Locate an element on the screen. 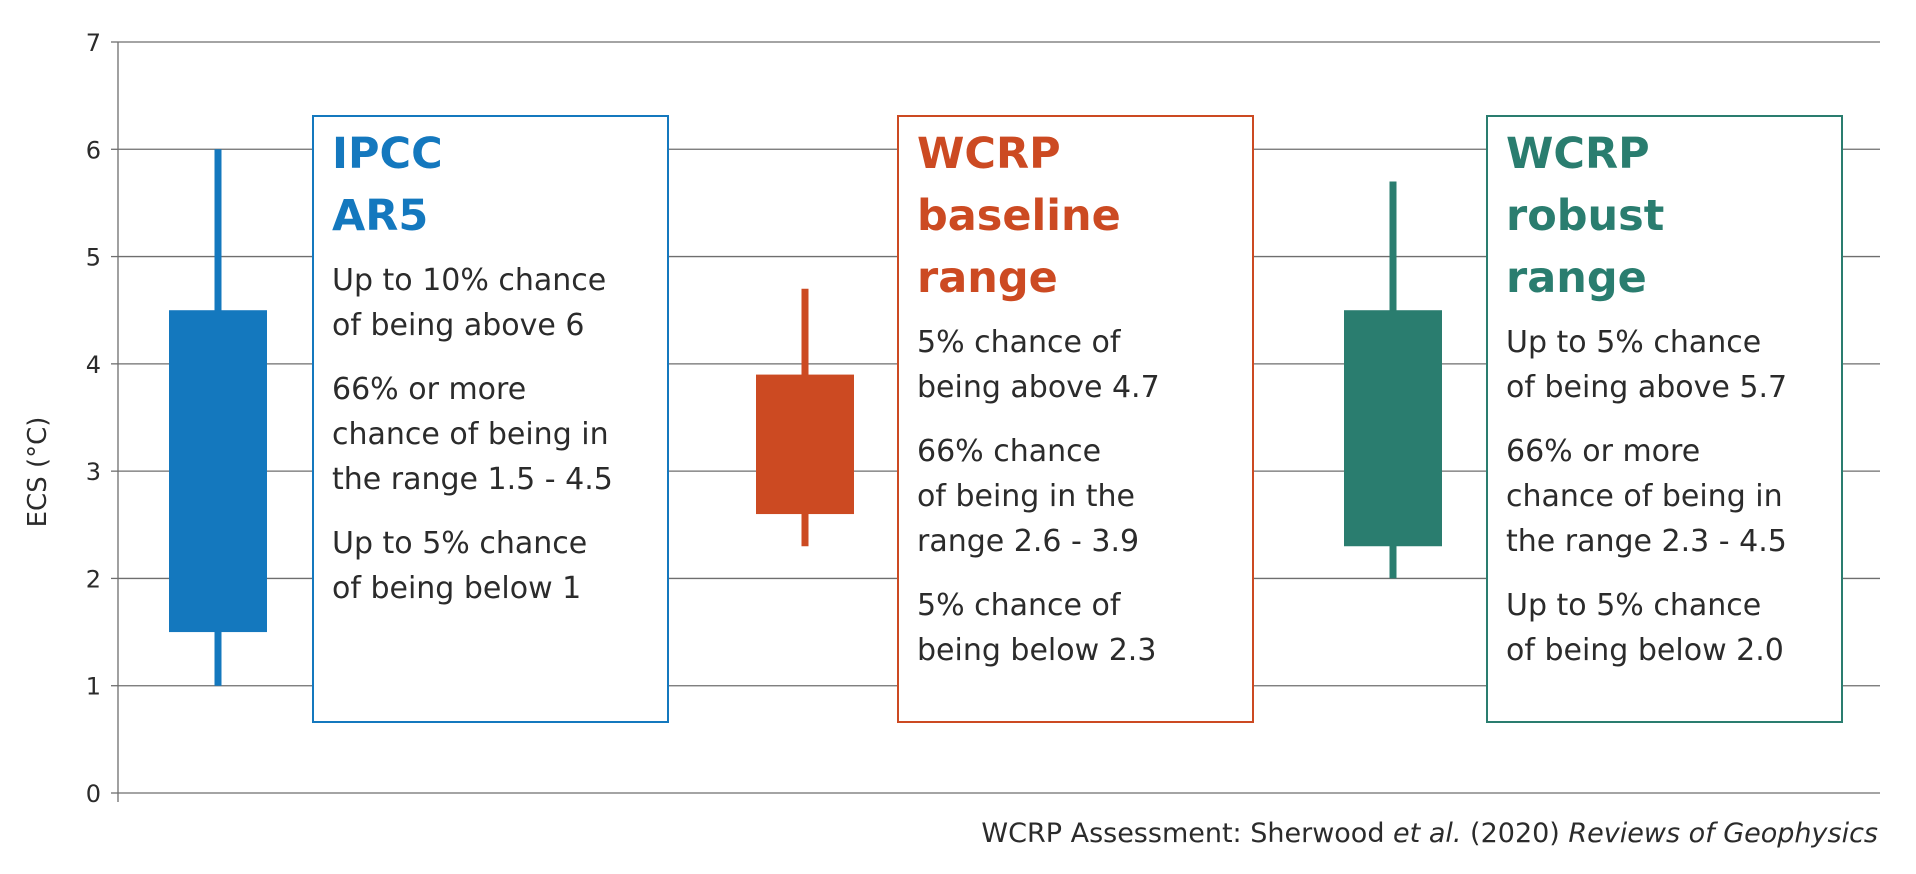  series-3-annotation-frame is located at coordinates (1664, 419).